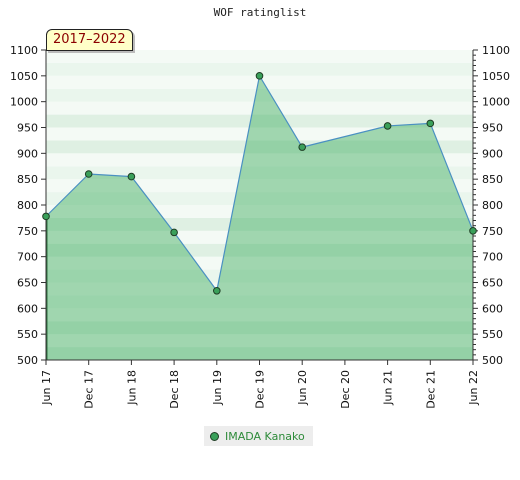  Describe the element at coordinates (89, 40) in the screenshot. I see `date-range-badge: 2017–2022` at that location.